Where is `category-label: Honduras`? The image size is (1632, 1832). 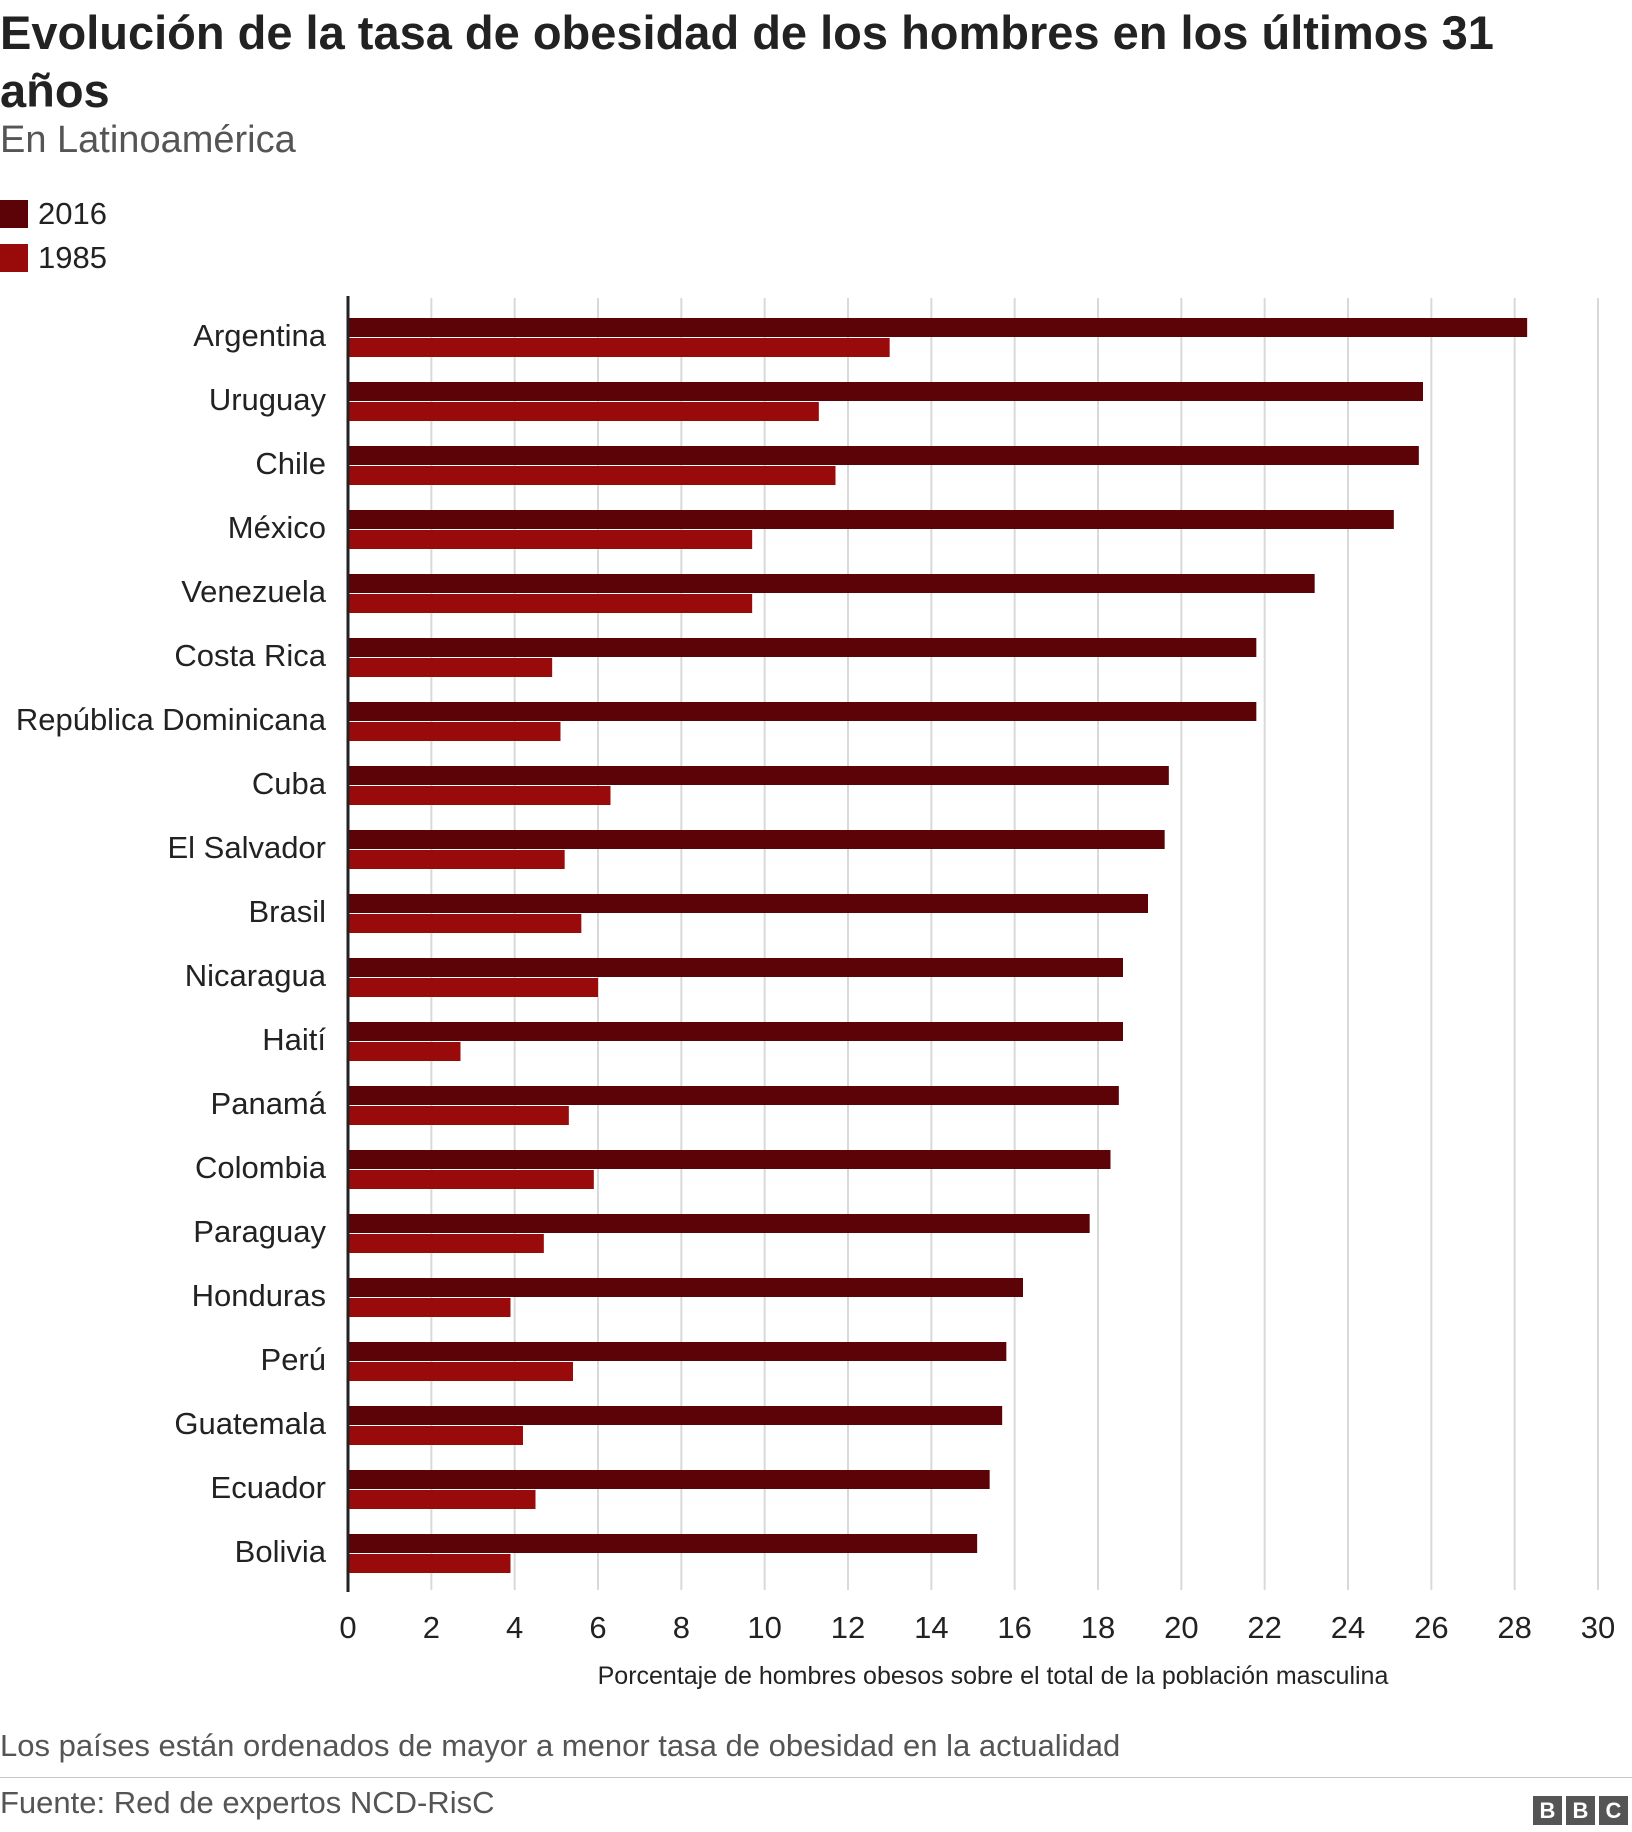 category-label: Honduras is located at coordinates (259, 1295).